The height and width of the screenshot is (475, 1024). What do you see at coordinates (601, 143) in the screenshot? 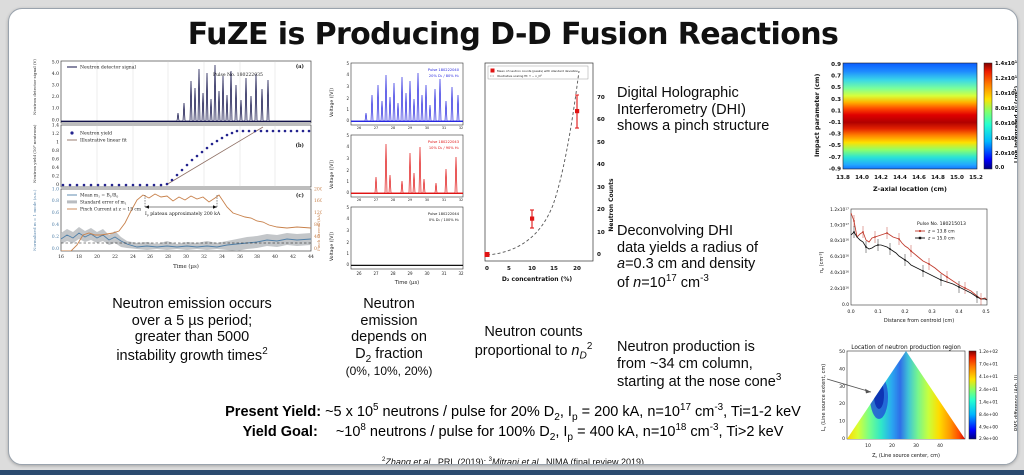
I see `svg-text: 50` at bounding box center [601, 143].